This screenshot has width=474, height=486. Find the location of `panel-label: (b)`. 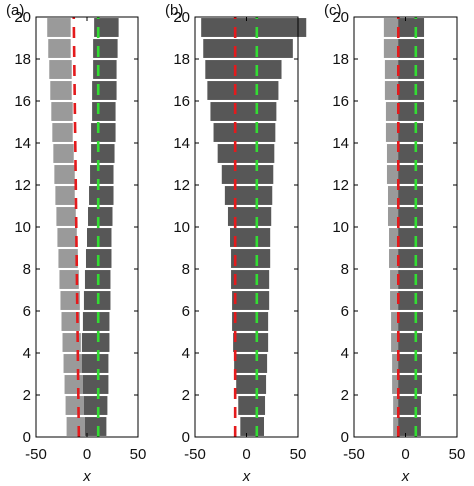

panel-label: (b) is located at coordinates (174, 10).